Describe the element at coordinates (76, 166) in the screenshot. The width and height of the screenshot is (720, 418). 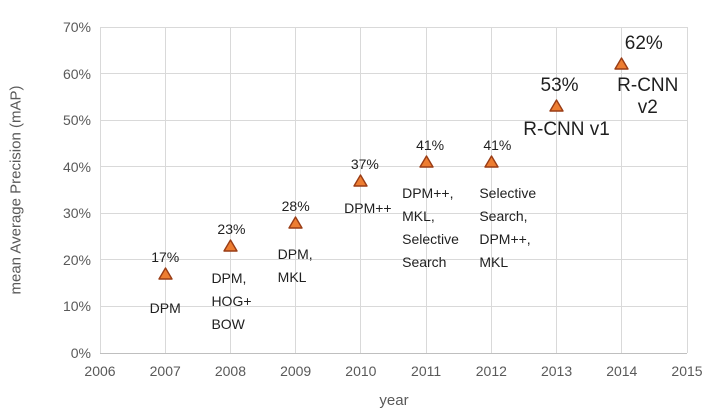
I see `y-tick-label: 40%` at that location.